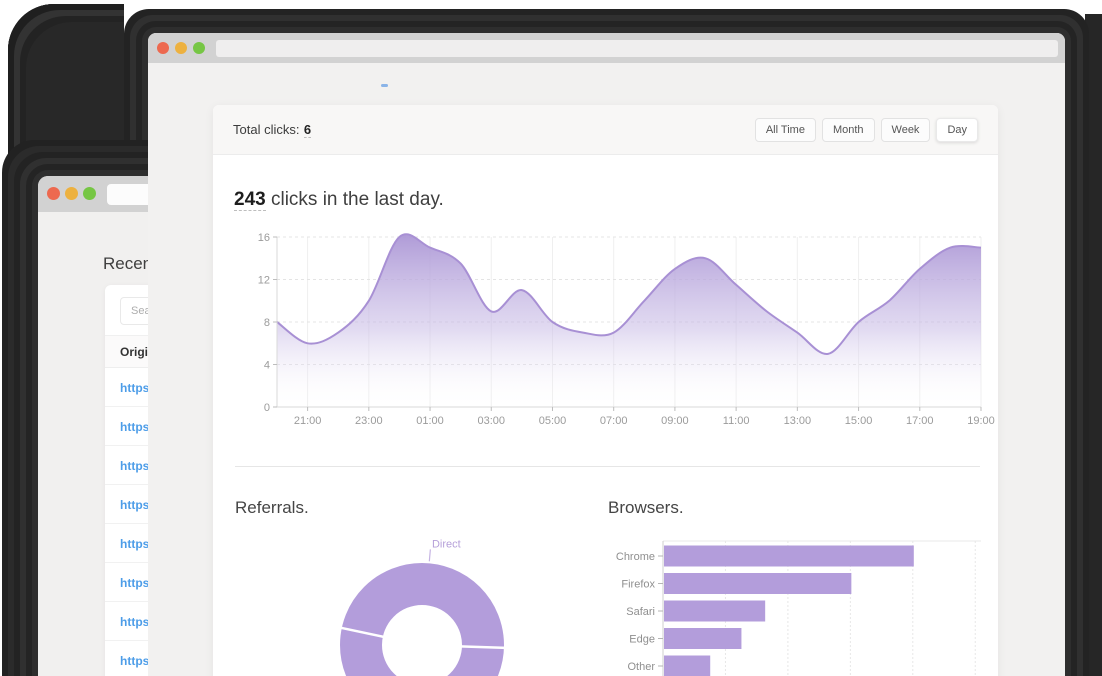  I want to click on clicks-headline: 243 clicks in the last day., so click(339, 200).